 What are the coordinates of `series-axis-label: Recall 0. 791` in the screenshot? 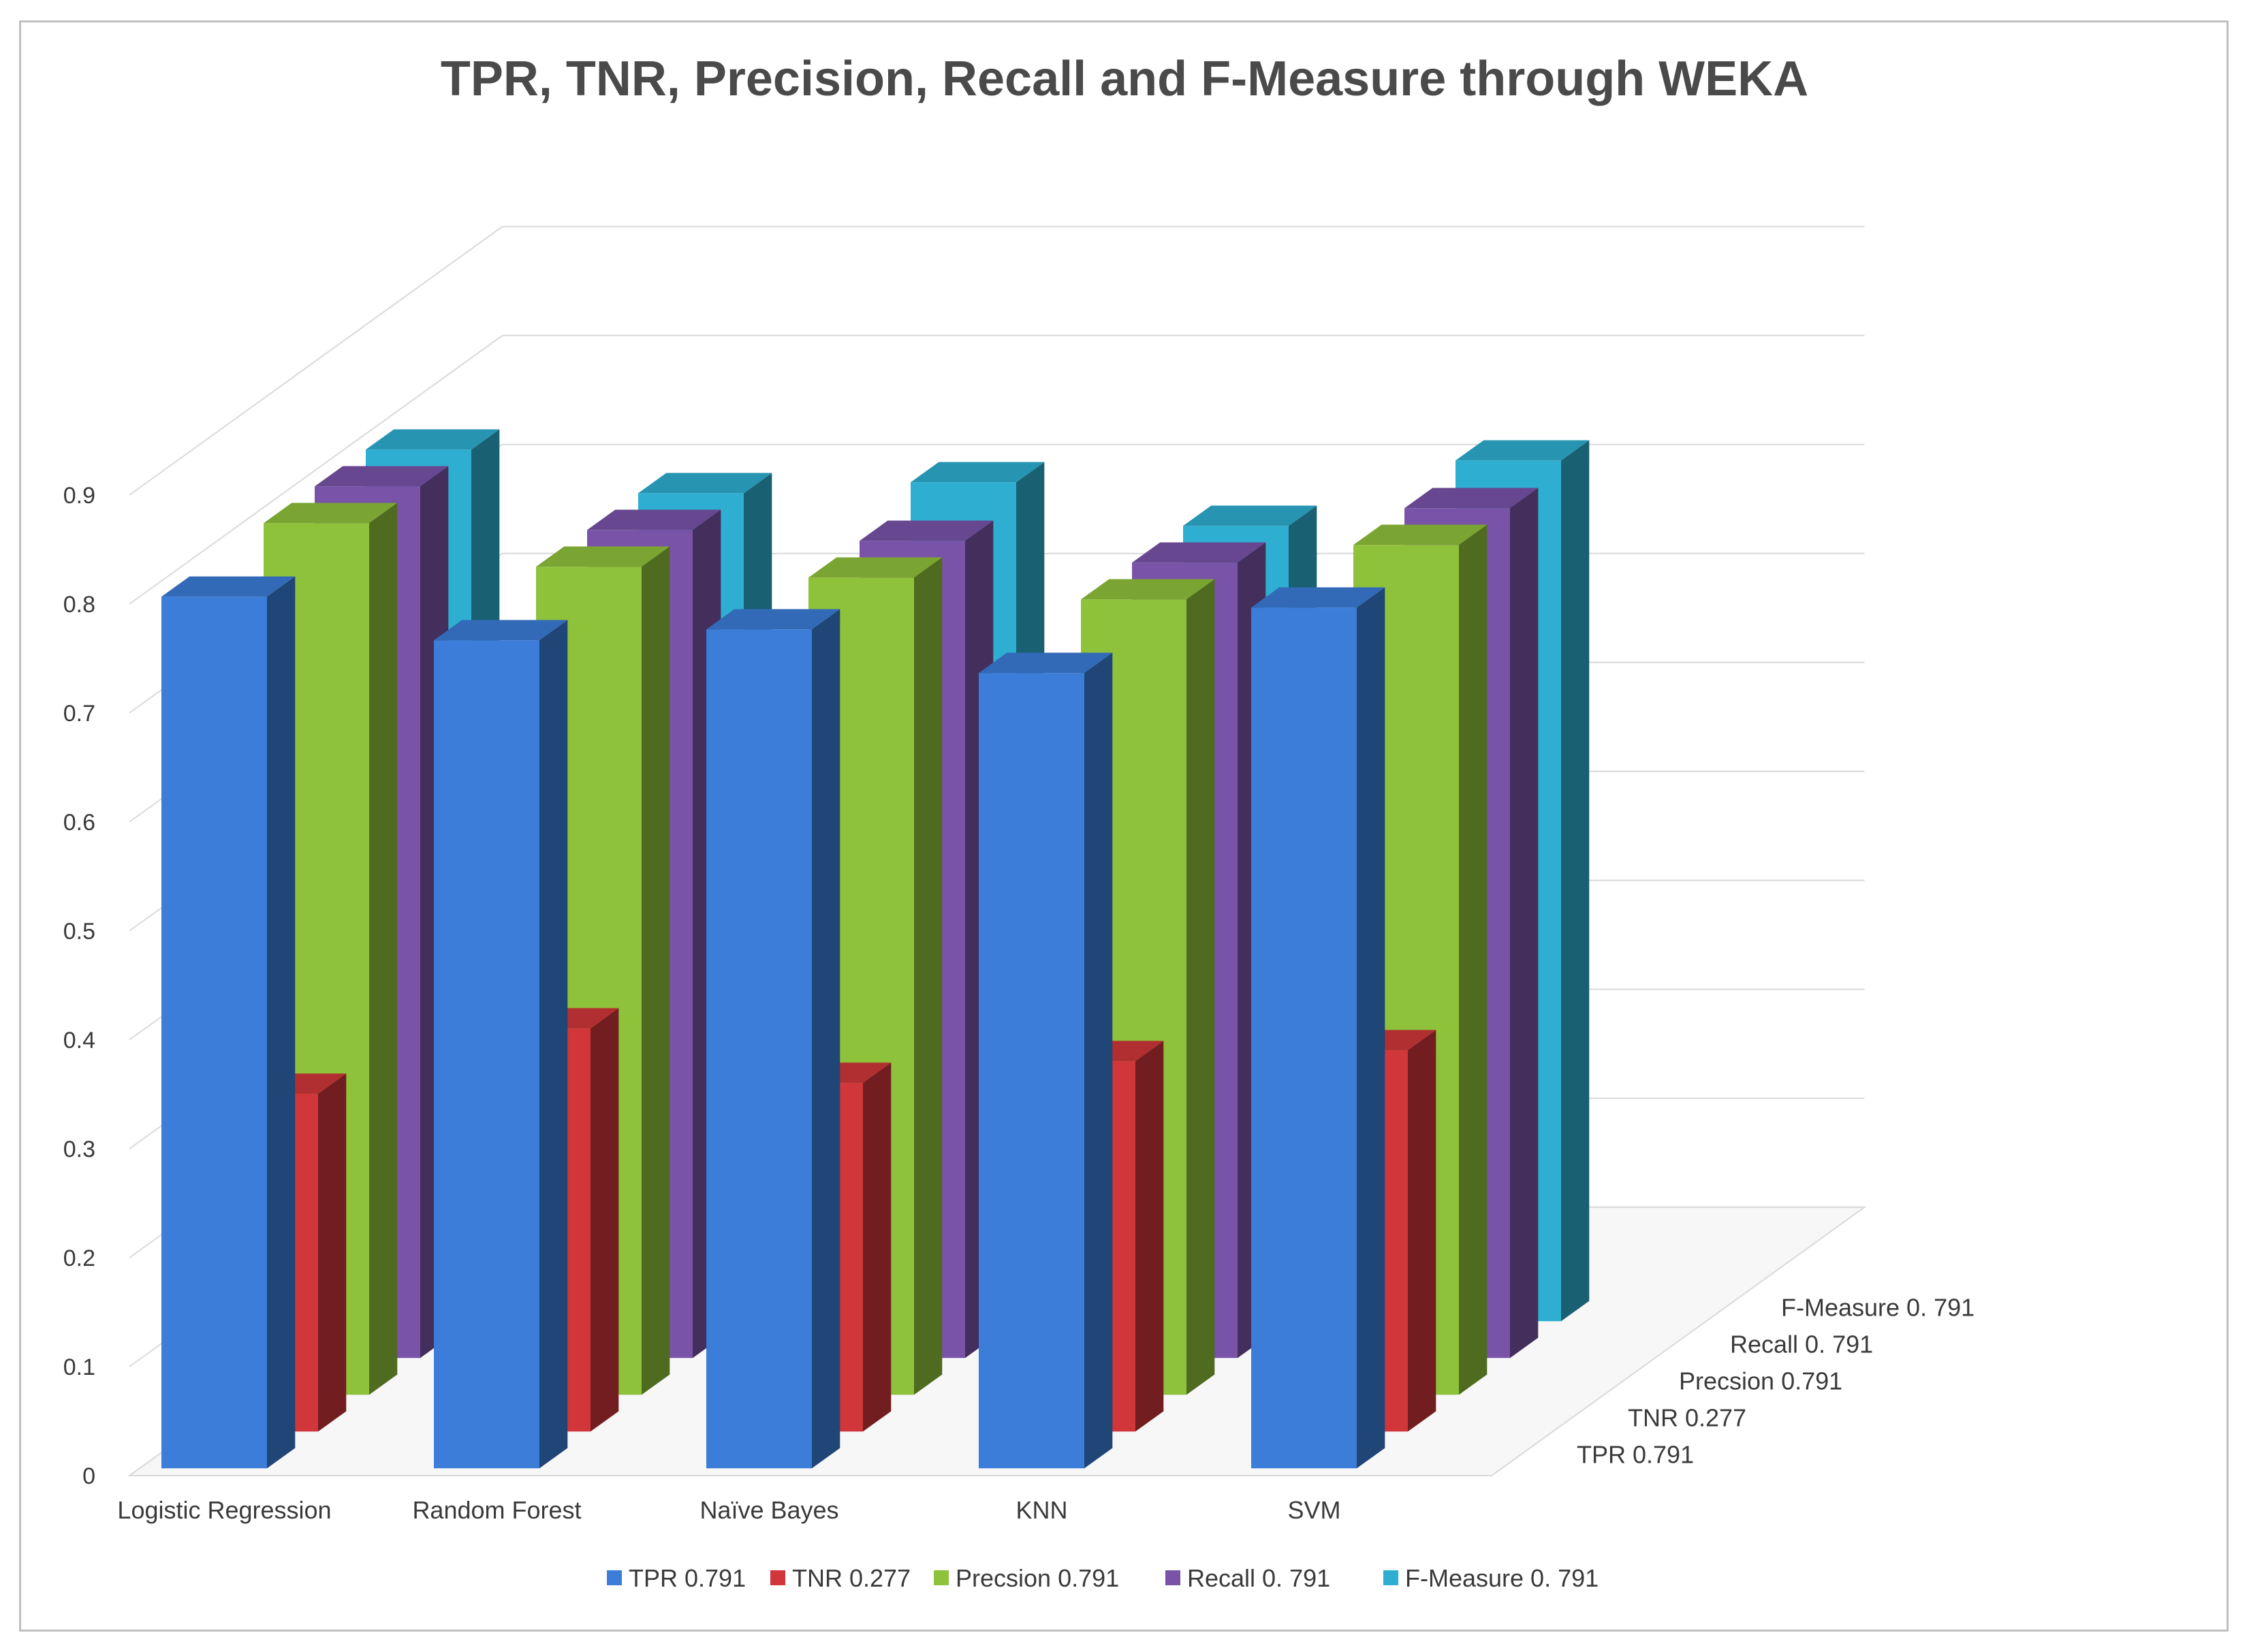 It's located at (1802, 1345).